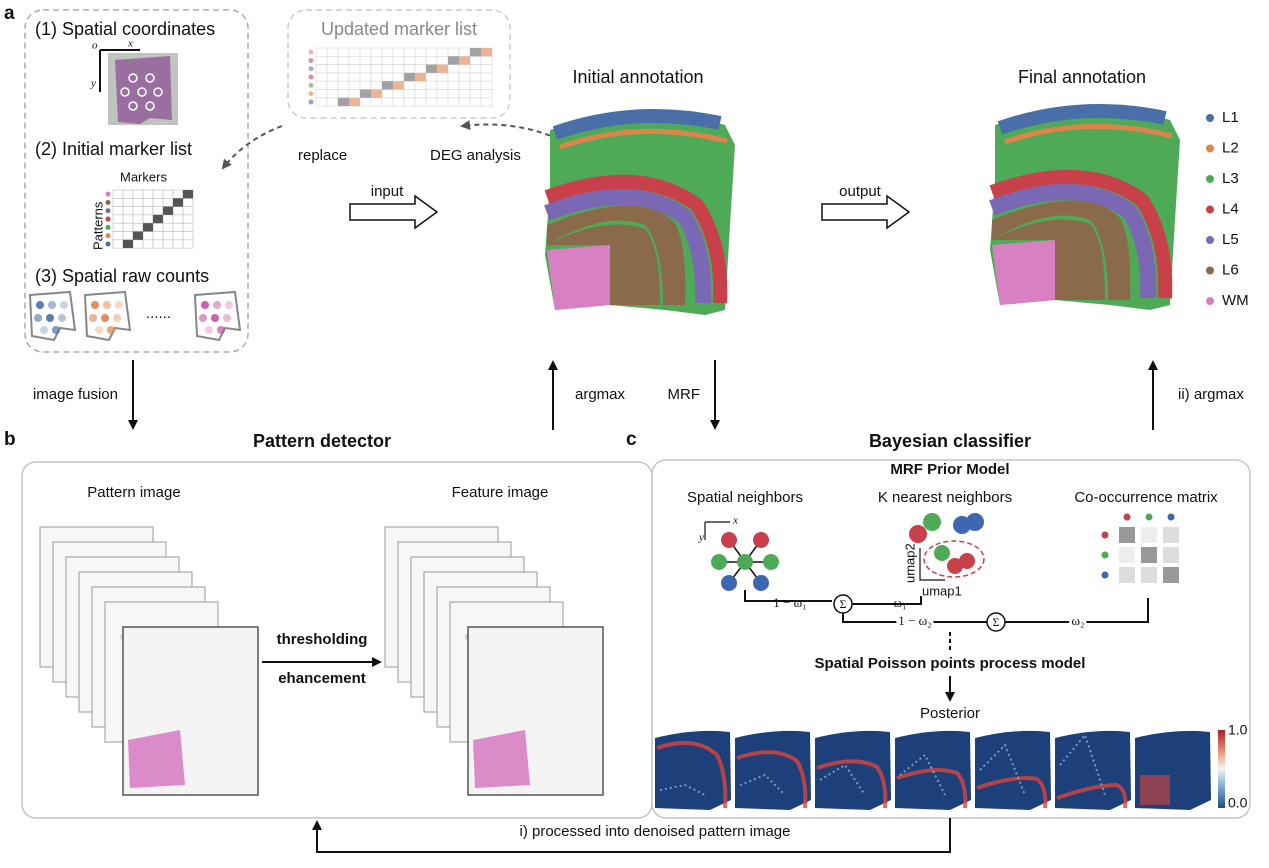  Describe the element at coordinates (1146, 497) in the screenshot. I see `section-label: Co-occurrence matrix` at that location.